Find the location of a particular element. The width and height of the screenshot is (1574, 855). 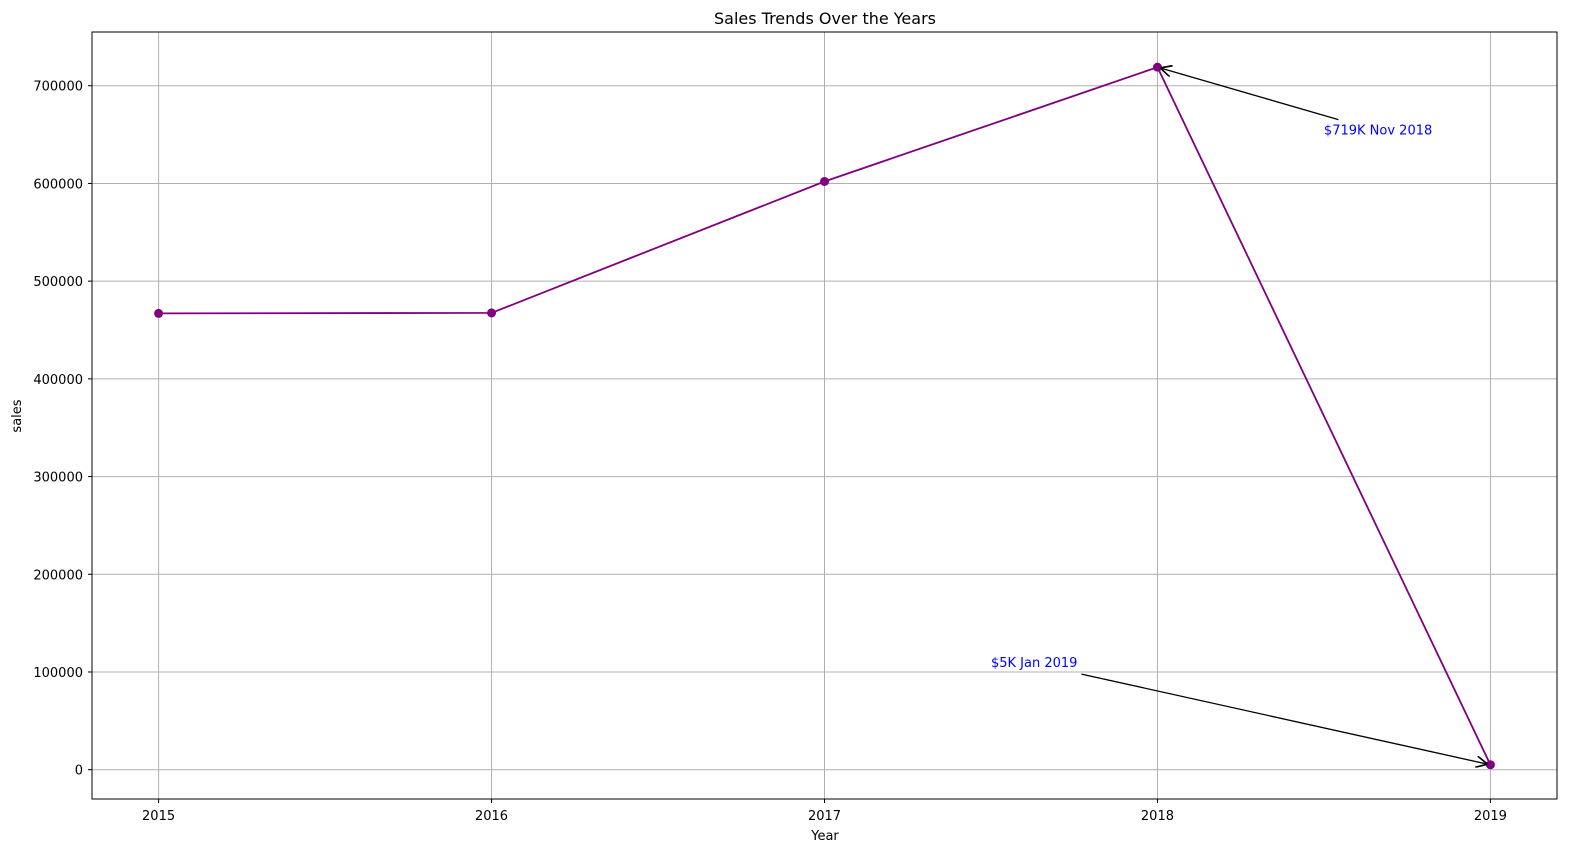

data-point-2017 is located at coordinates (824, 181).